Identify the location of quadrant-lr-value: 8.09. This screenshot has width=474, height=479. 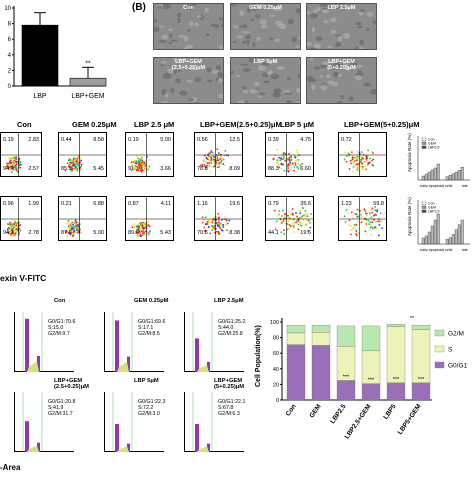
(234, 169).